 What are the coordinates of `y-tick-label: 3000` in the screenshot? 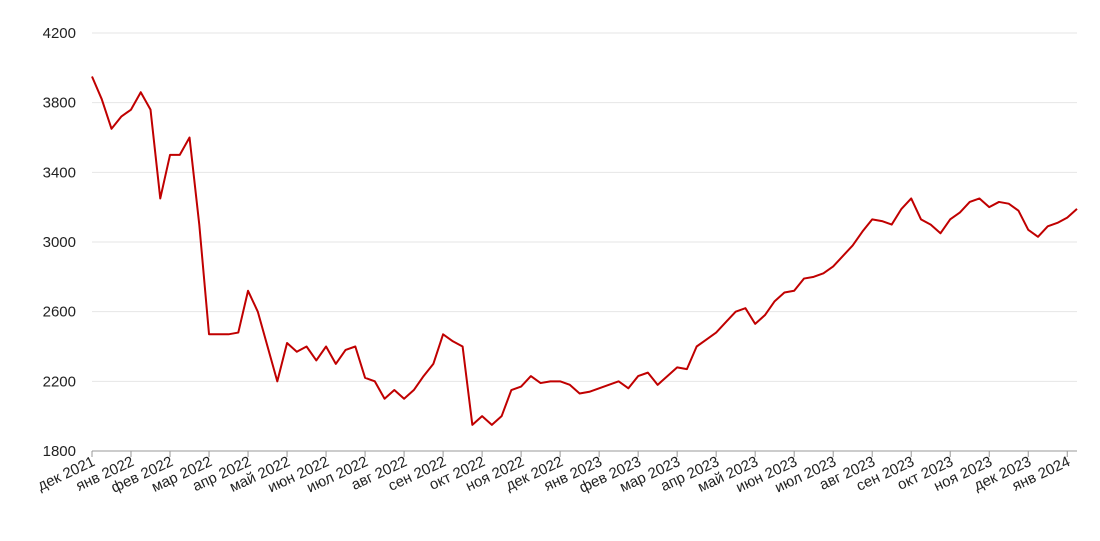 It's located at (59, 242).